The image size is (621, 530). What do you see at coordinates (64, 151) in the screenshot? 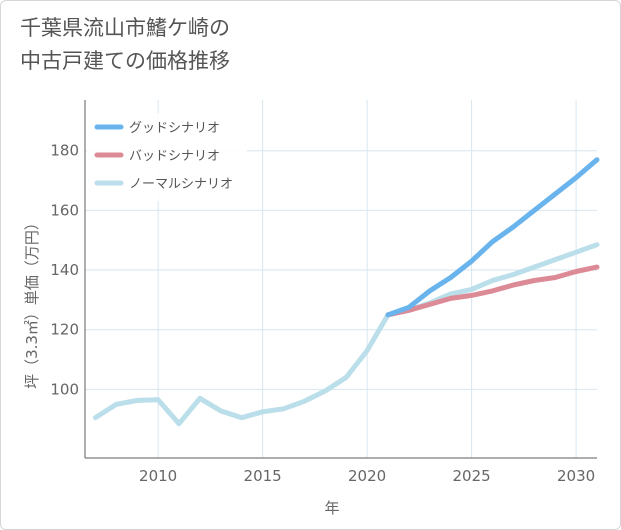
I see `y-tick-label: 180` at bounding box center [64, 151].